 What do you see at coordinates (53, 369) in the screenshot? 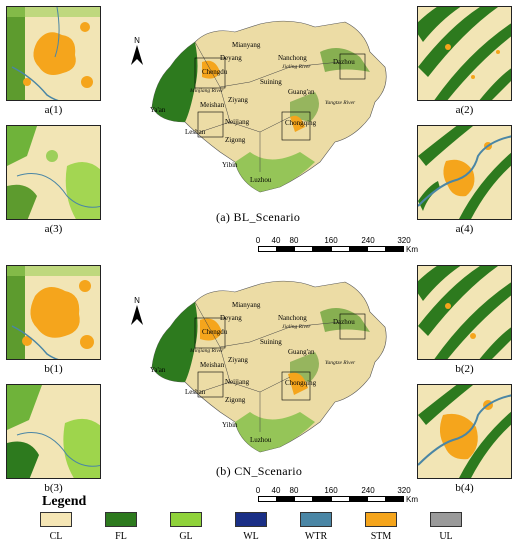
I see `inset-b1-label: b(1)` at bounding box center [53, 369].